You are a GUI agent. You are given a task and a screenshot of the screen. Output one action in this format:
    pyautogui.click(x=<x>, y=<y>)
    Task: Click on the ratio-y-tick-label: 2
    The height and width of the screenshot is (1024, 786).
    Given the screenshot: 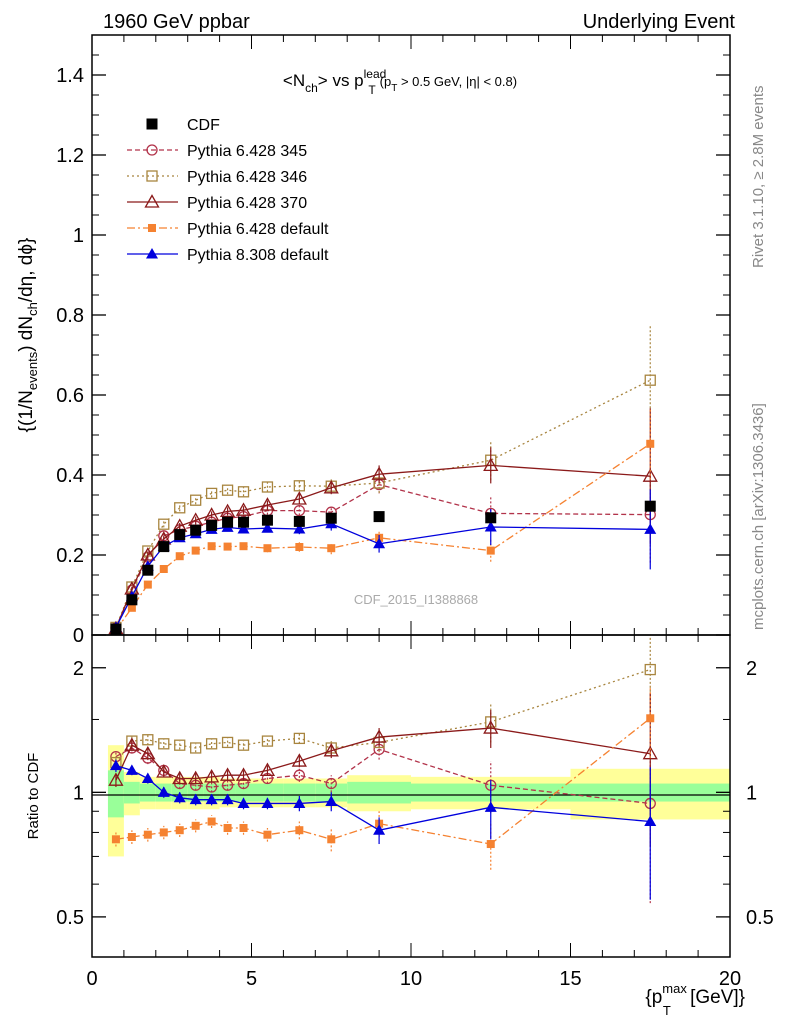 What is the action you would take?
    pyautogui.click(x=78, y=669)
    